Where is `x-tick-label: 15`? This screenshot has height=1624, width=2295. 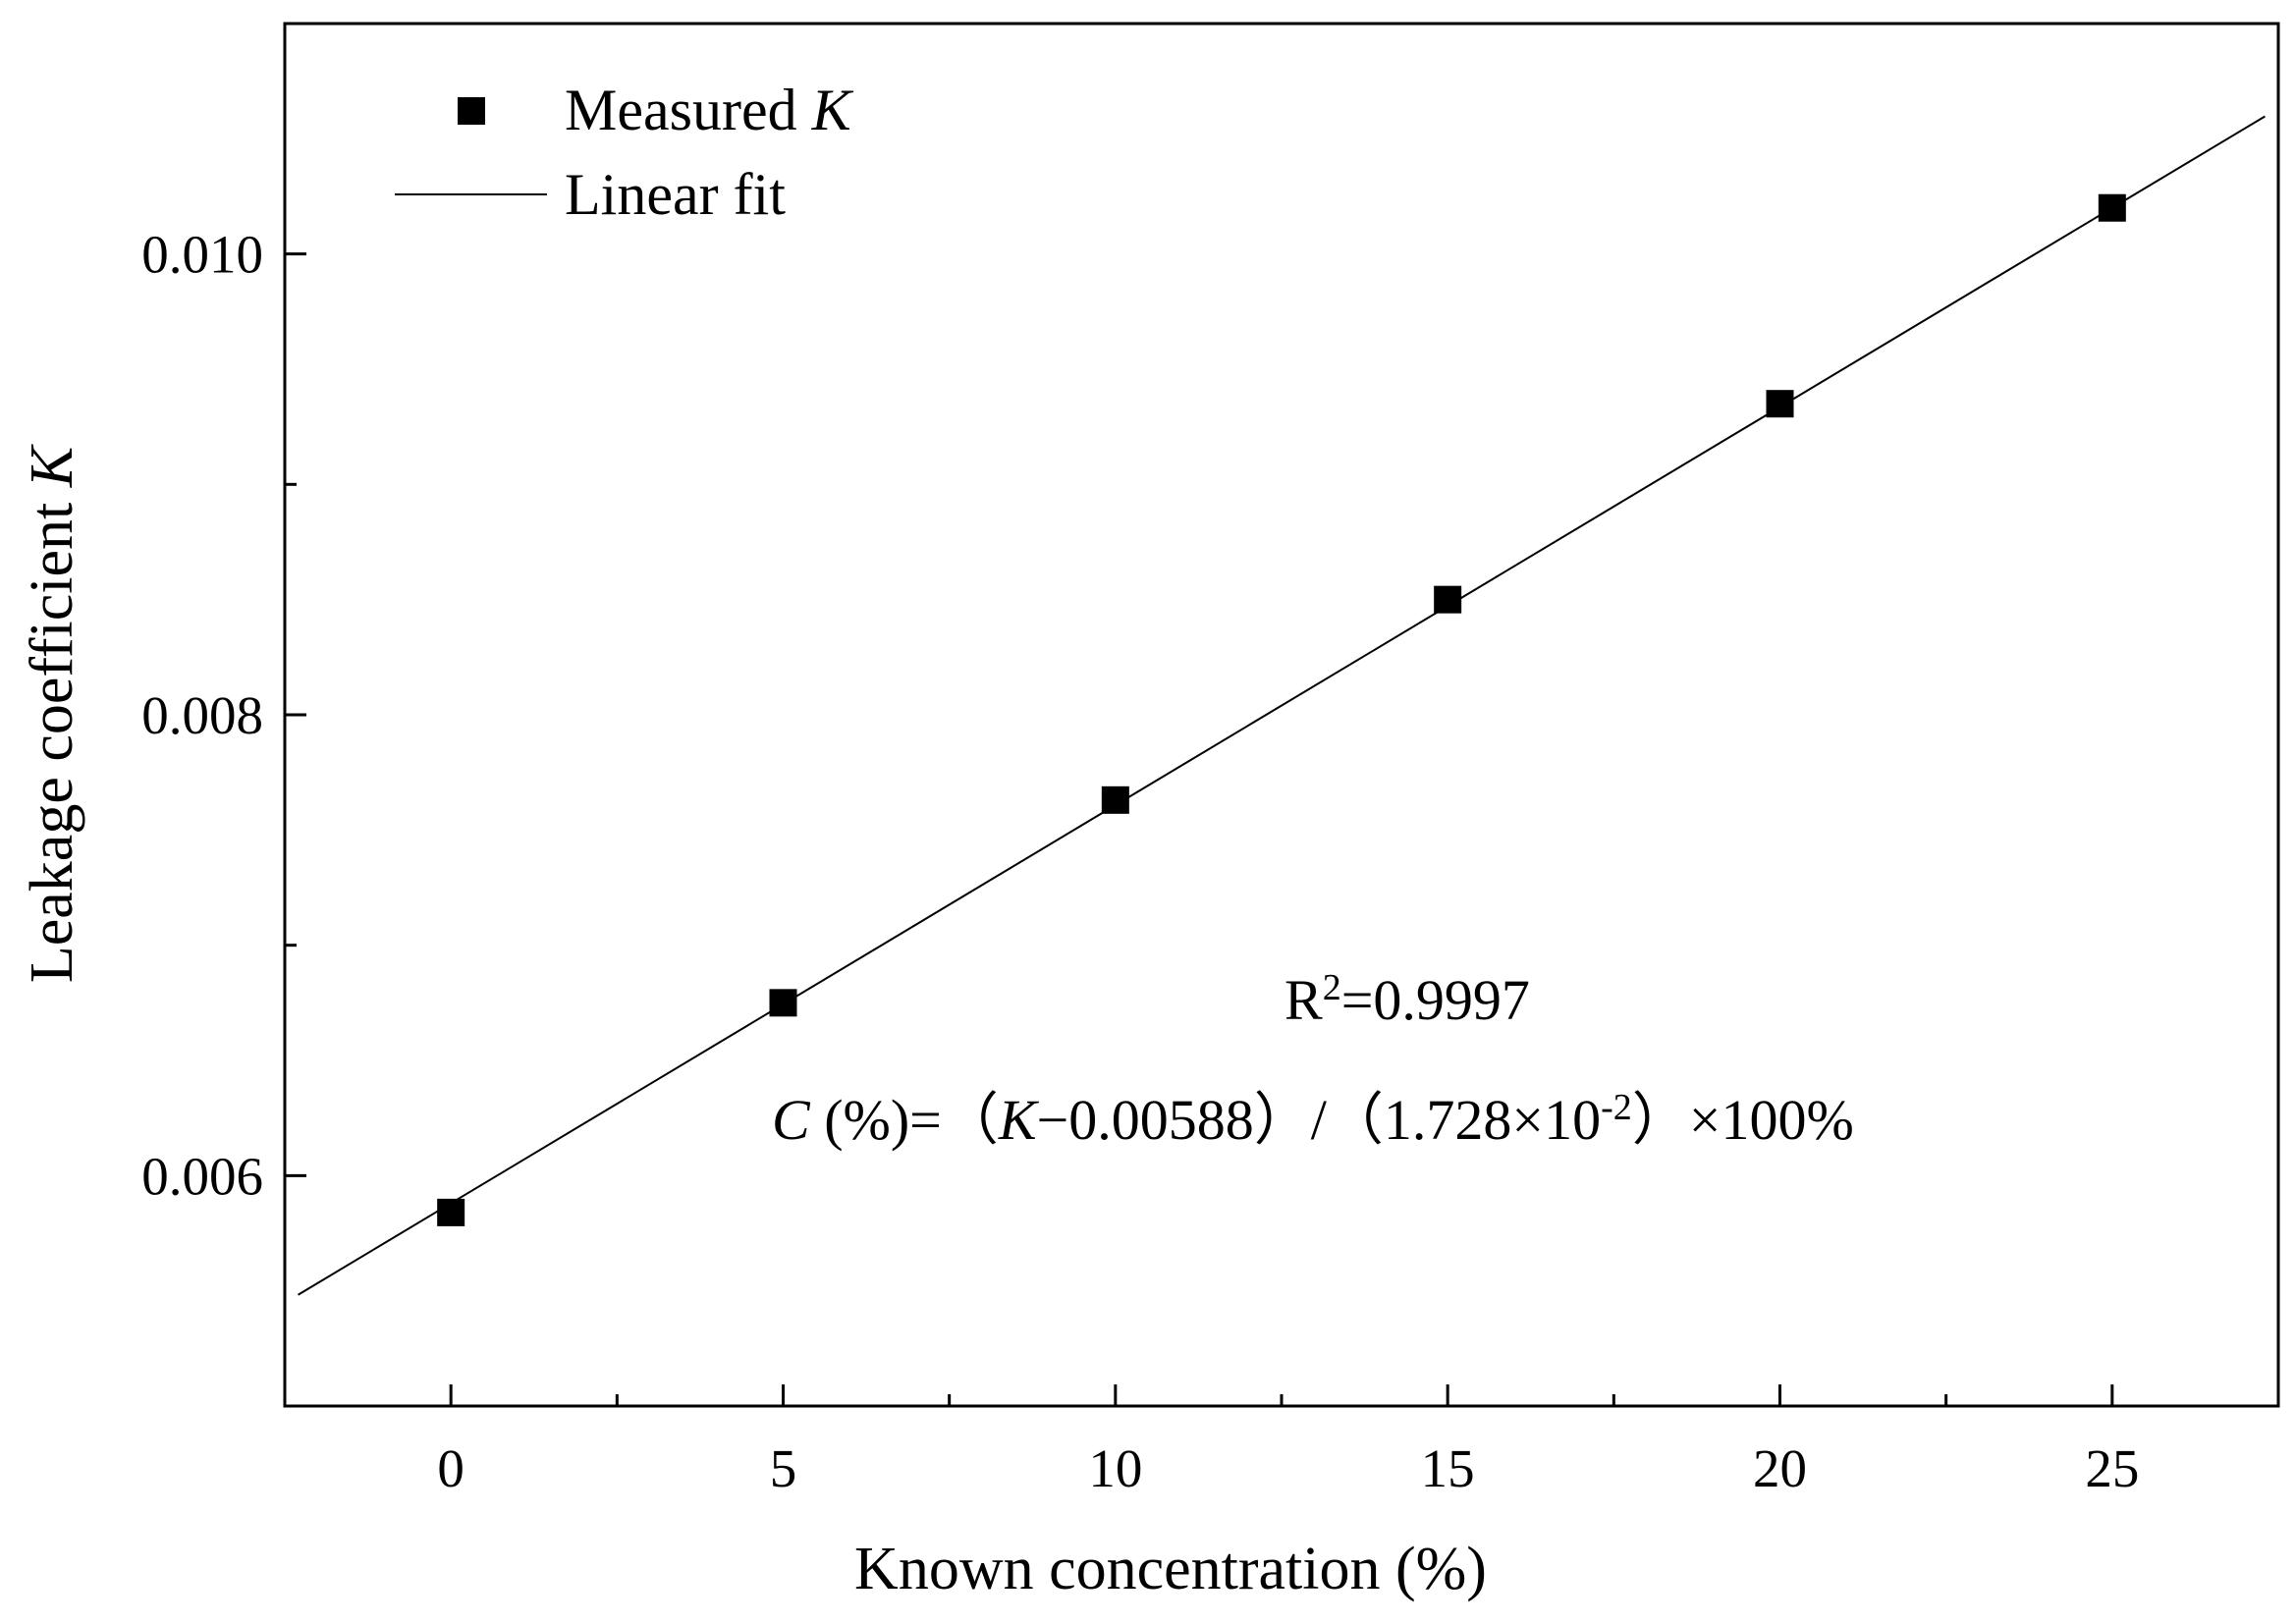
x-tick-label: 15 is located at coordinates (1448, 1468).